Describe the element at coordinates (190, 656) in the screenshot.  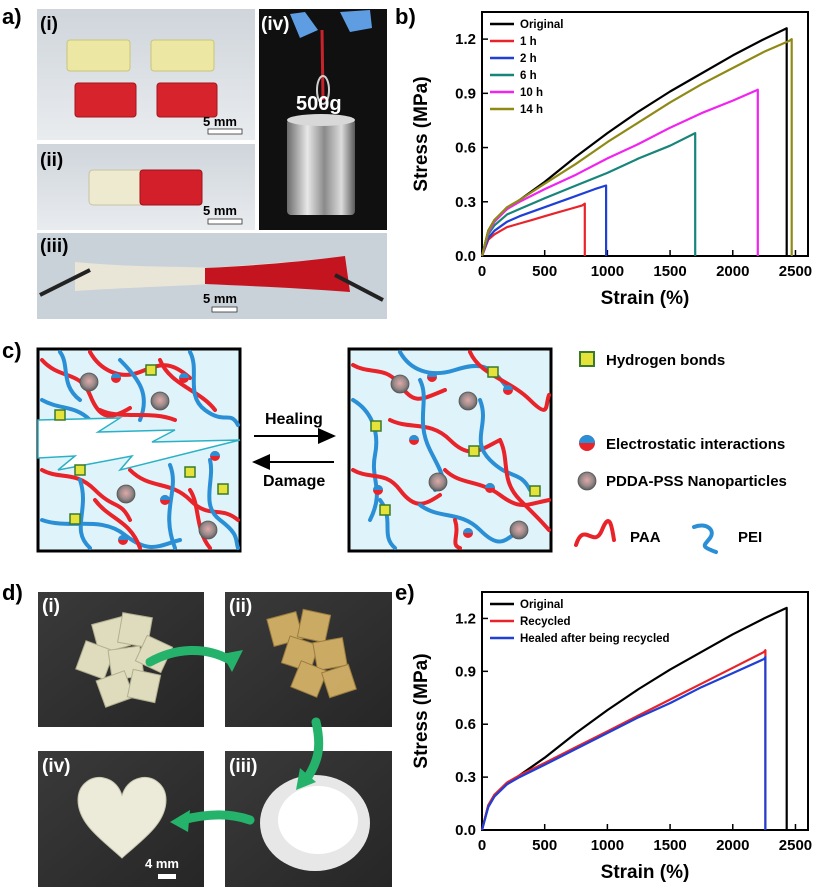
I see `arrow-i-to-ii` at that location.